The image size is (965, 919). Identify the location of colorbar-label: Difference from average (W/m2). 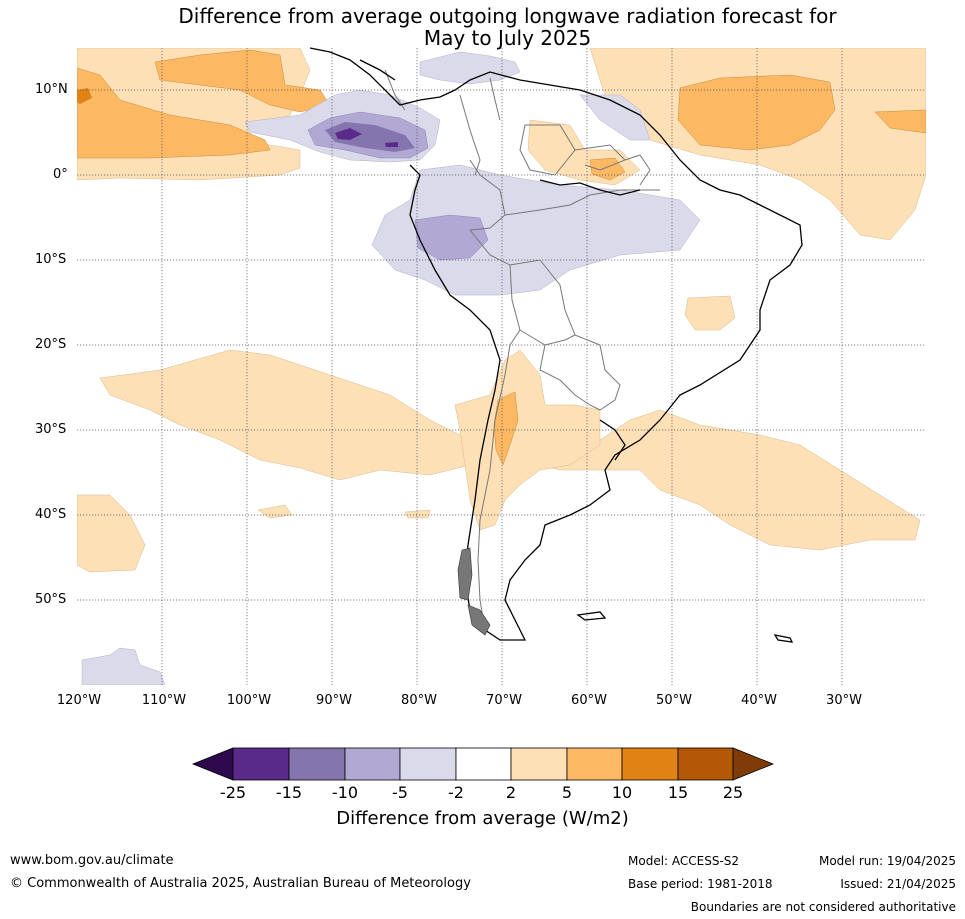
(482, 818).